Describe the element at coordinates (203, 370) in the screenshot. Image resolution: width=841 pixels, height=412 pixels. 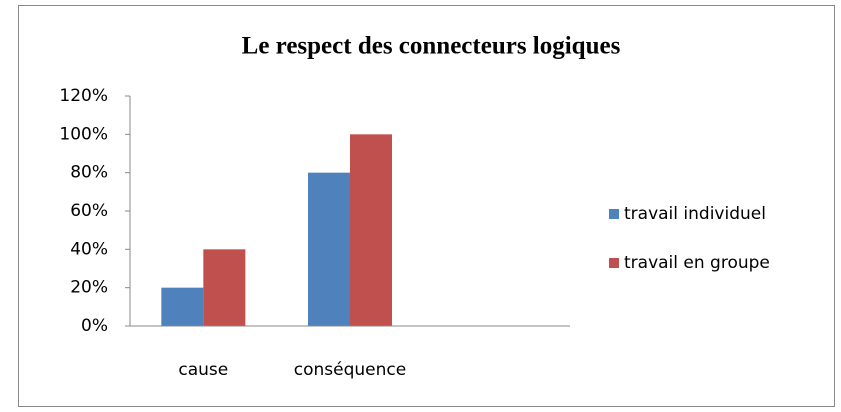
I see `x-tick-label: cause` at that location.